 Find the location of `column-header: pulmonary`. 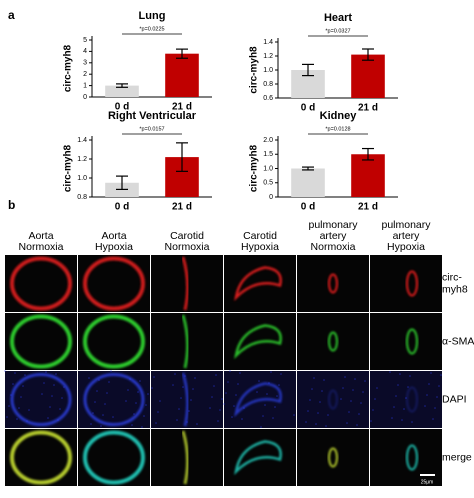

column-header: pulmonary is located at coordinates (333, 225).